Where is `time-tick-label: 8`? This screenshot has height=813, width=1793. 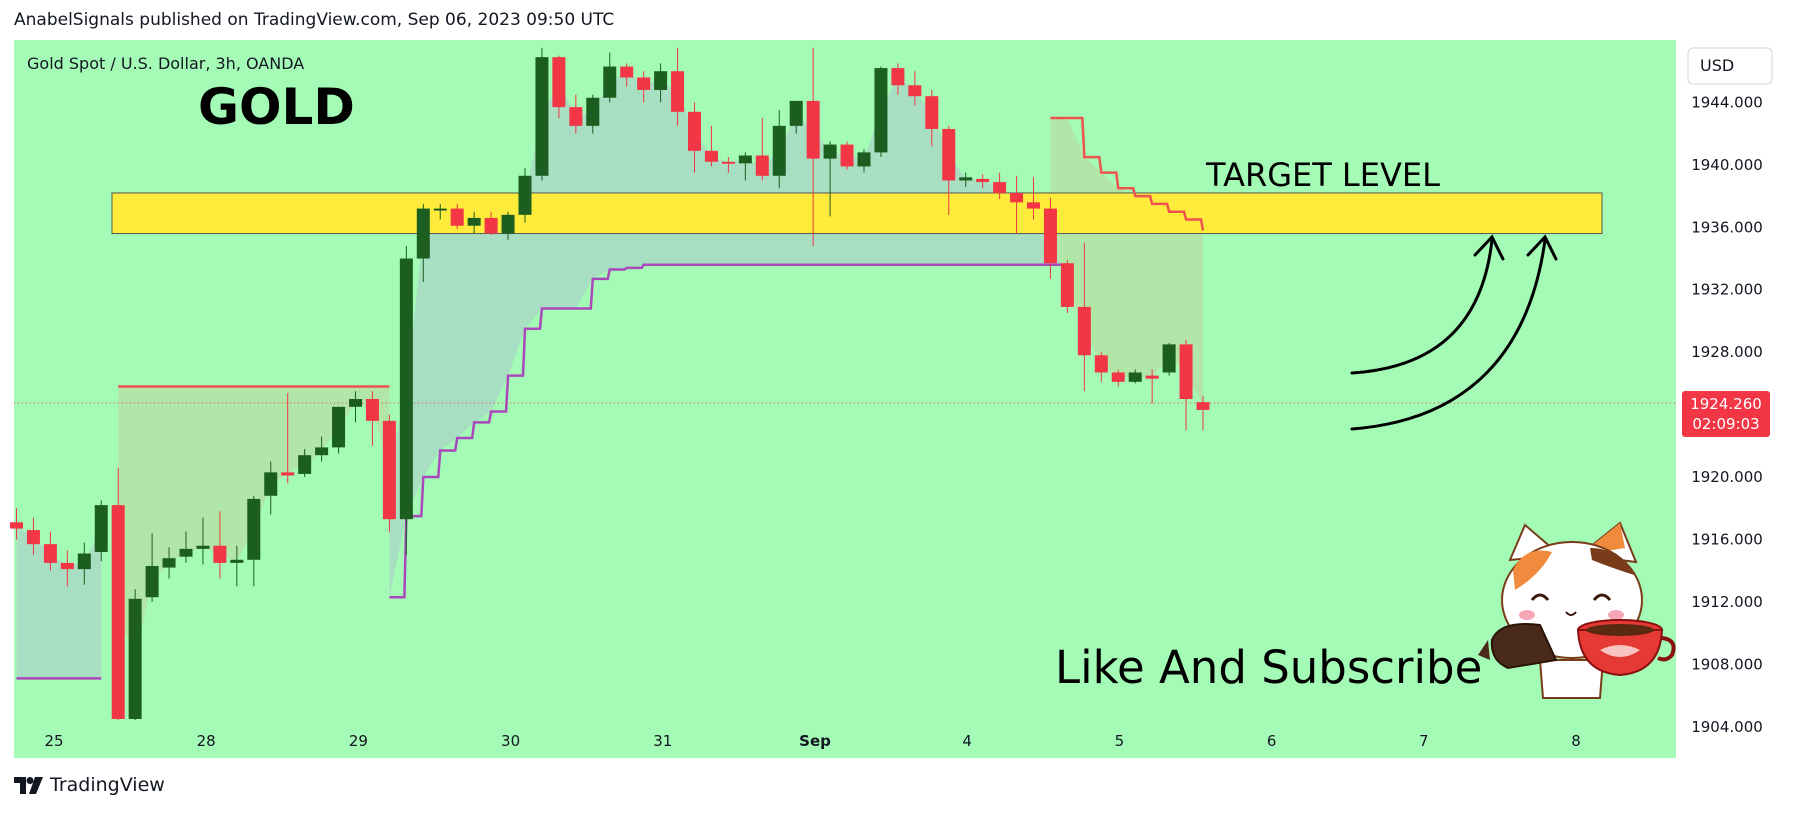
time-tick-label: 8 is located at coordinates (1576, 741).